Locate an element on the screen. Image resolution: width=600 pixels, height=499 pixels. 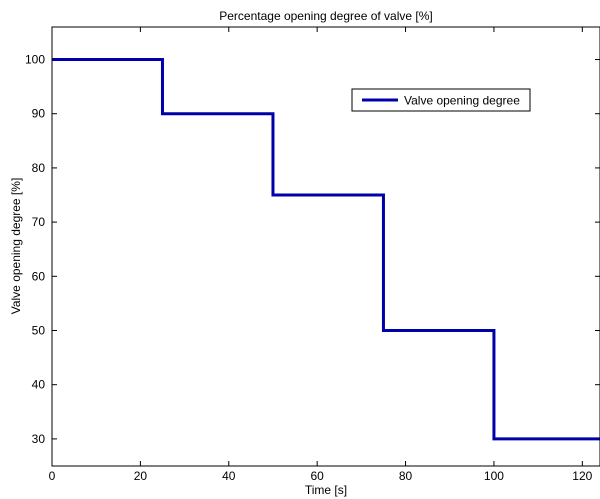
x-tick-label: 120 is located at coordinates (582, 476).